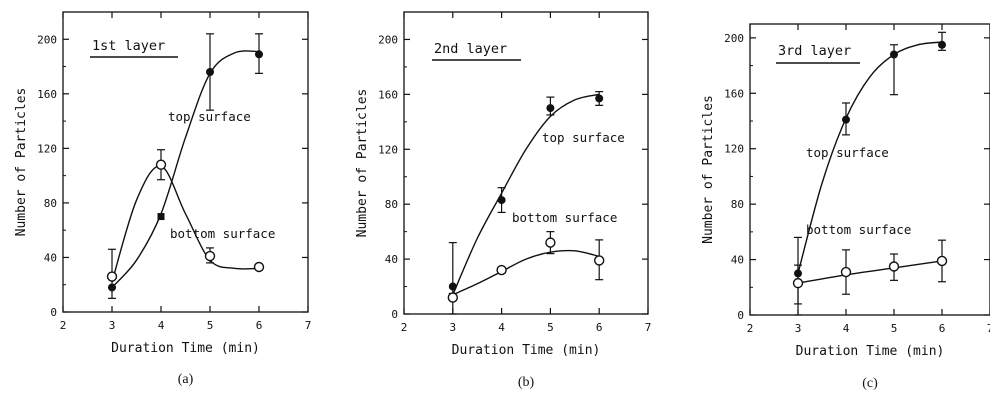 The height and width of the screenshot is (398, 990). What do you see at coordinates (470, 49) in the screenshot?
I see `panel-title: 2nd layer` at bounding box center [470, 49].